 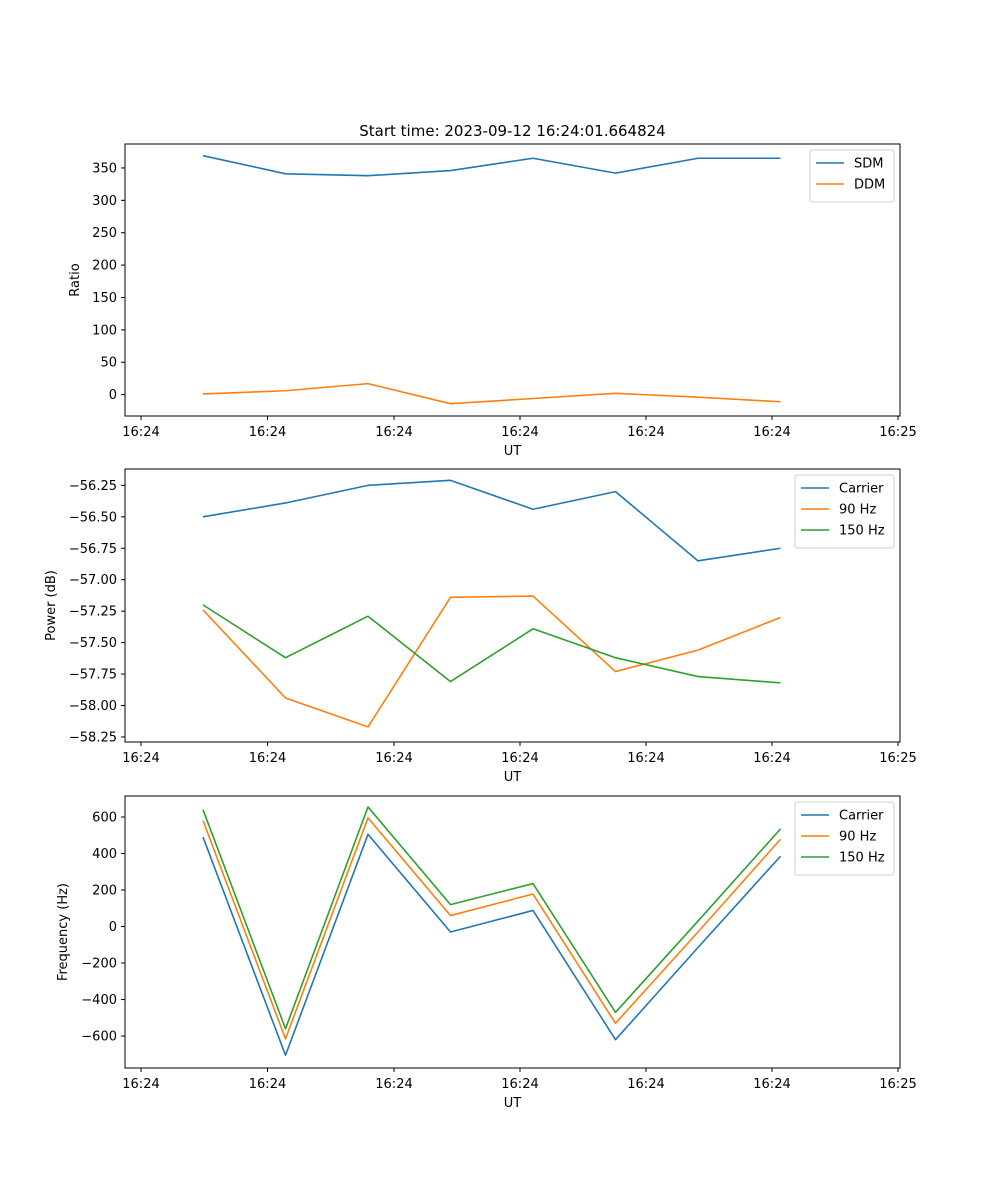 I want to click on y-tick-label: 350, so click(x=104, y=168).